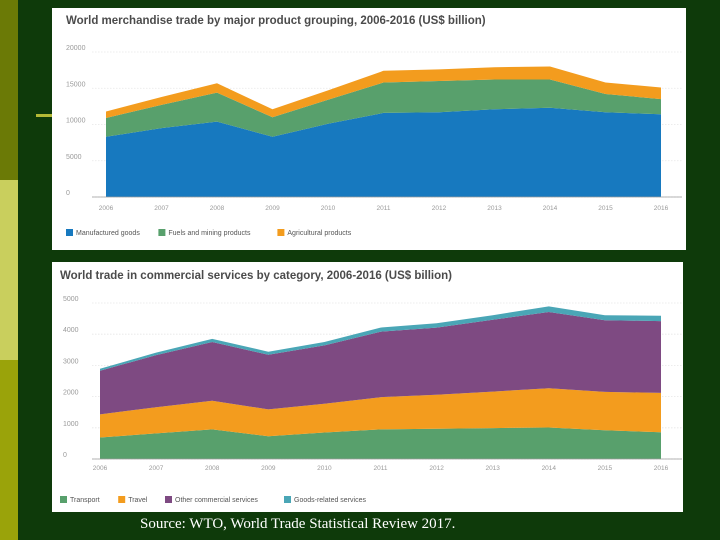 This screenshot has width=720, height=540. I want to click on legend-label-transport: Transport, so click(85, 500).